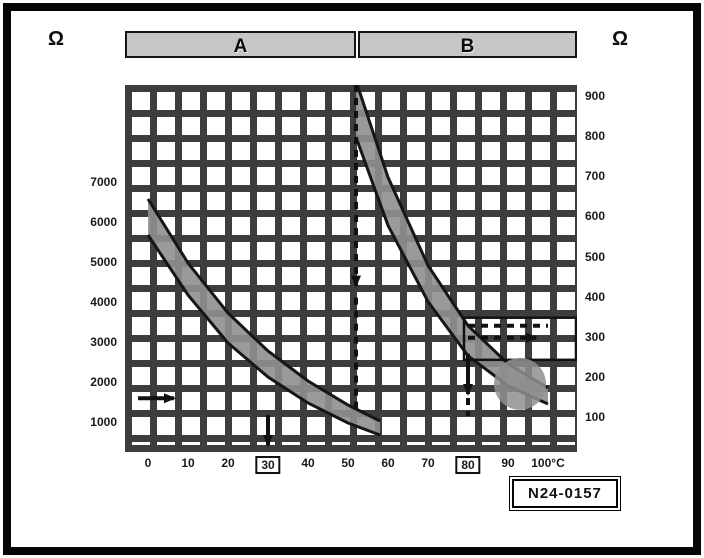 This screenshot has height=558, width=704. I want to click on x-axis-tick-10: 10, so click(188, 463).